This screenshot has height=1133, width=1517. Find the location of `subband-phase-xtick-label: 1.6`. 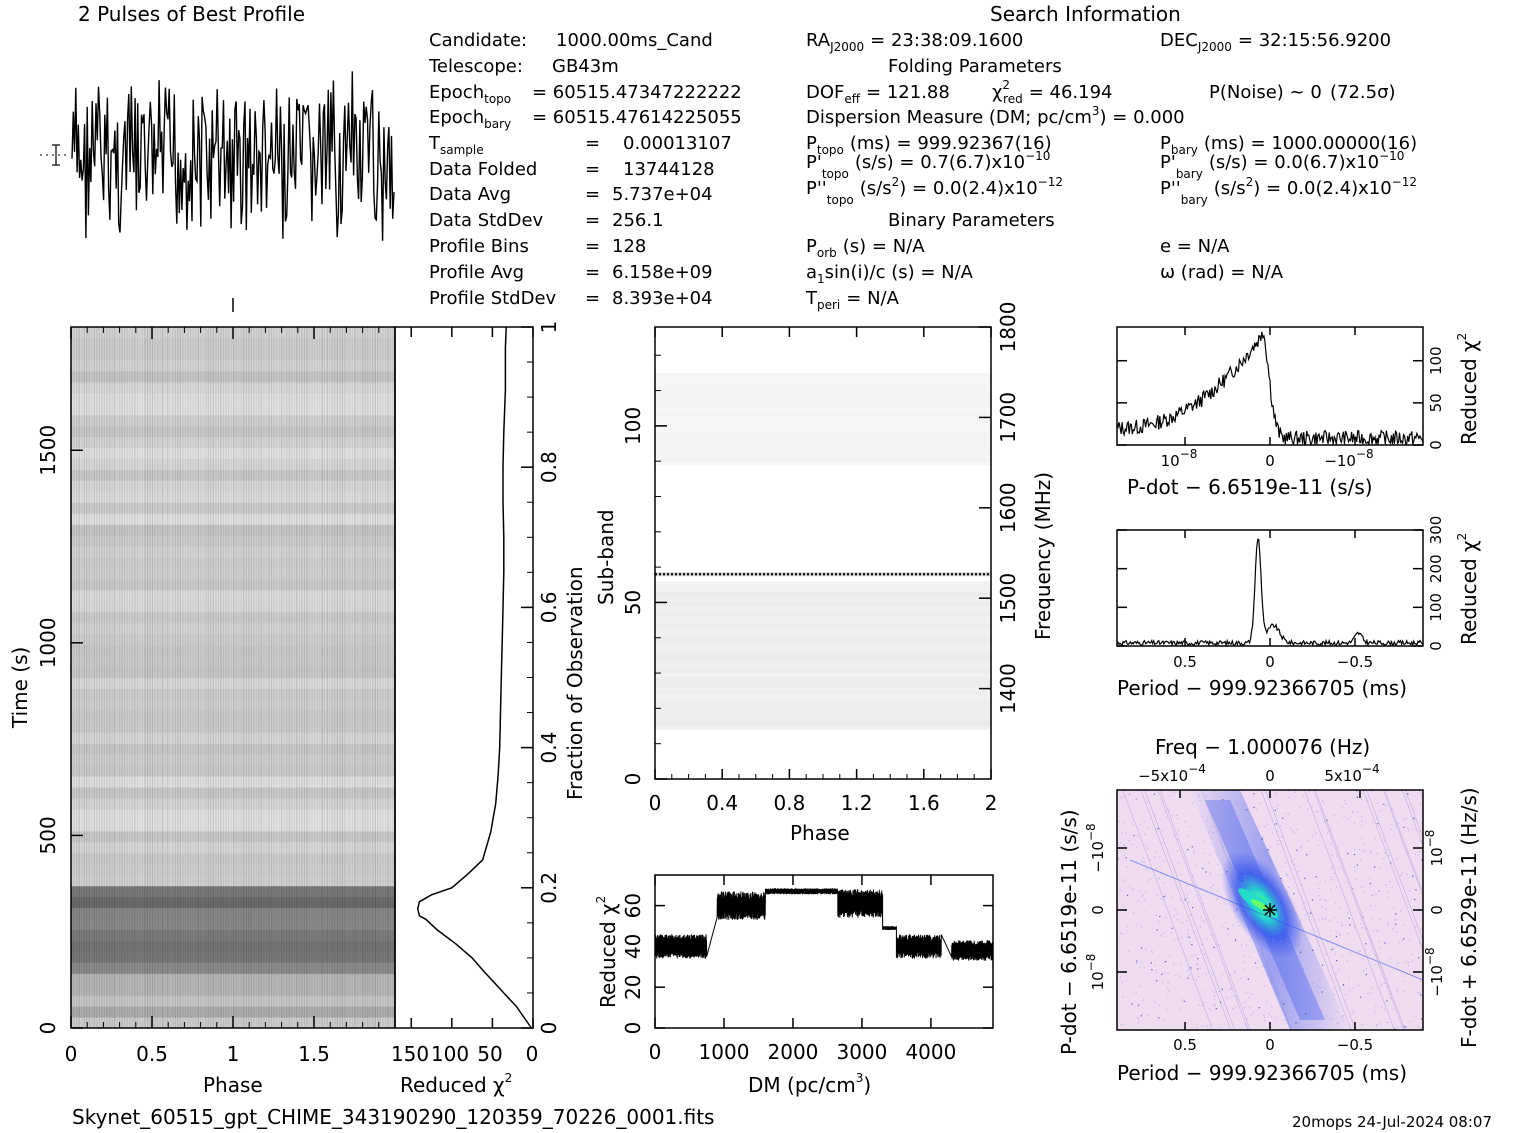

subband-phase-xtick-label: 1.6 is located at coordinates (924, 803).